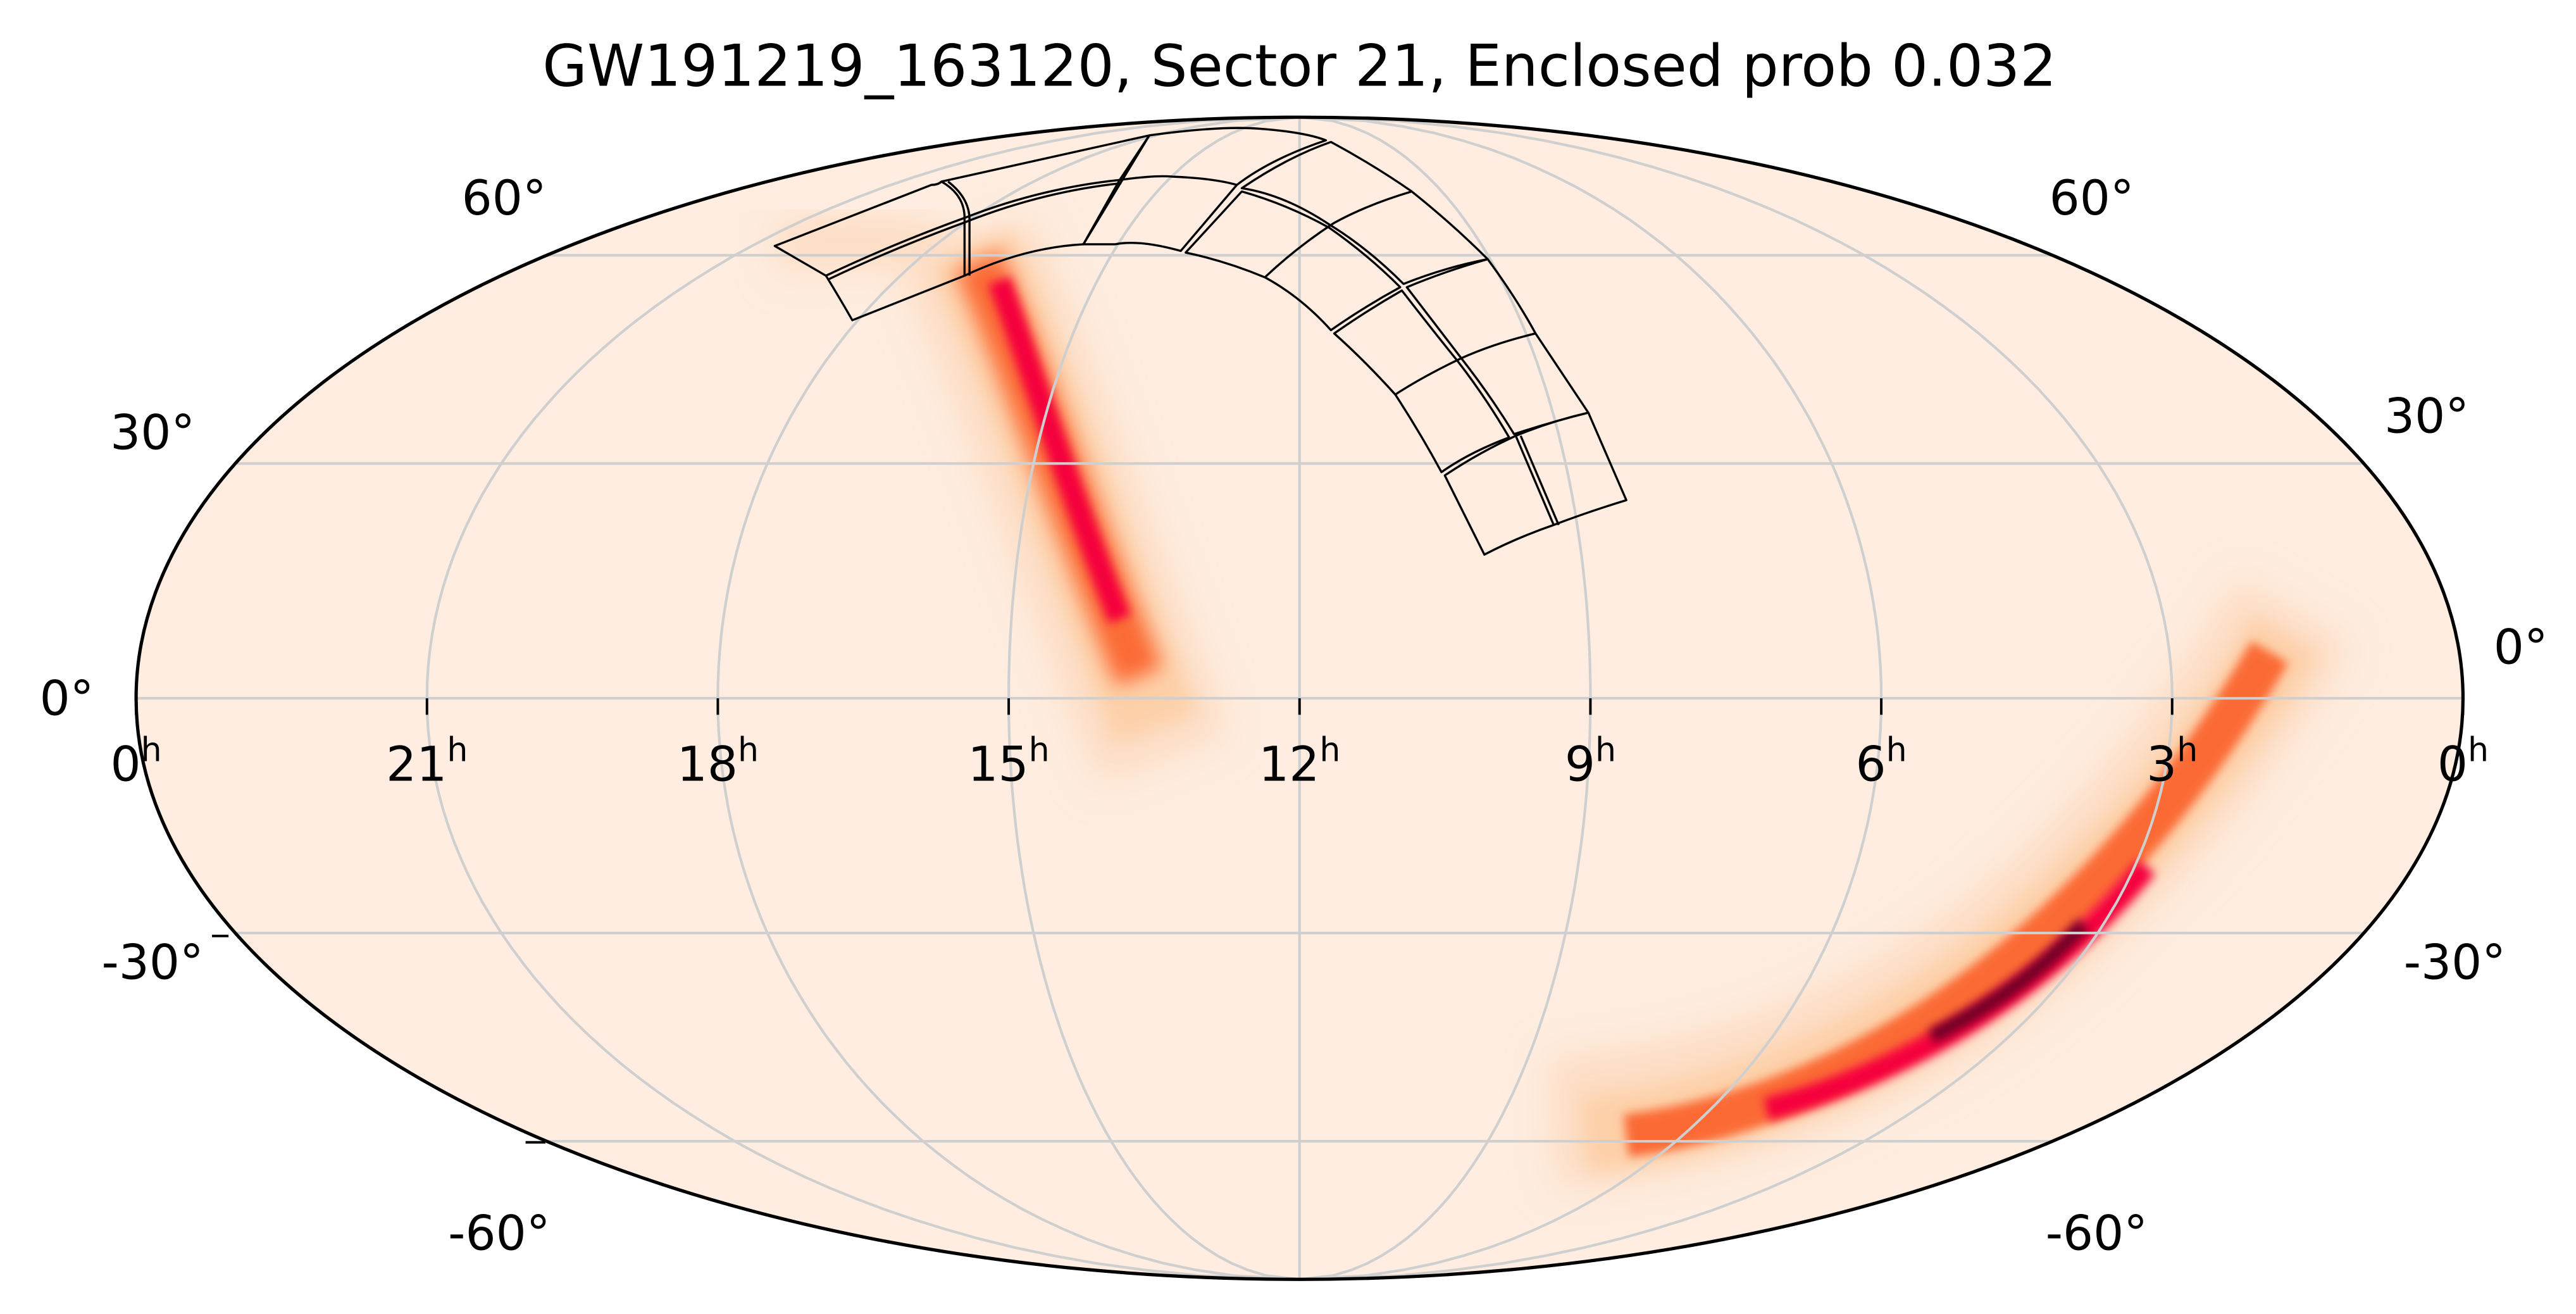  I want to click on ra-tick-label: 21h, so click(427, 762).